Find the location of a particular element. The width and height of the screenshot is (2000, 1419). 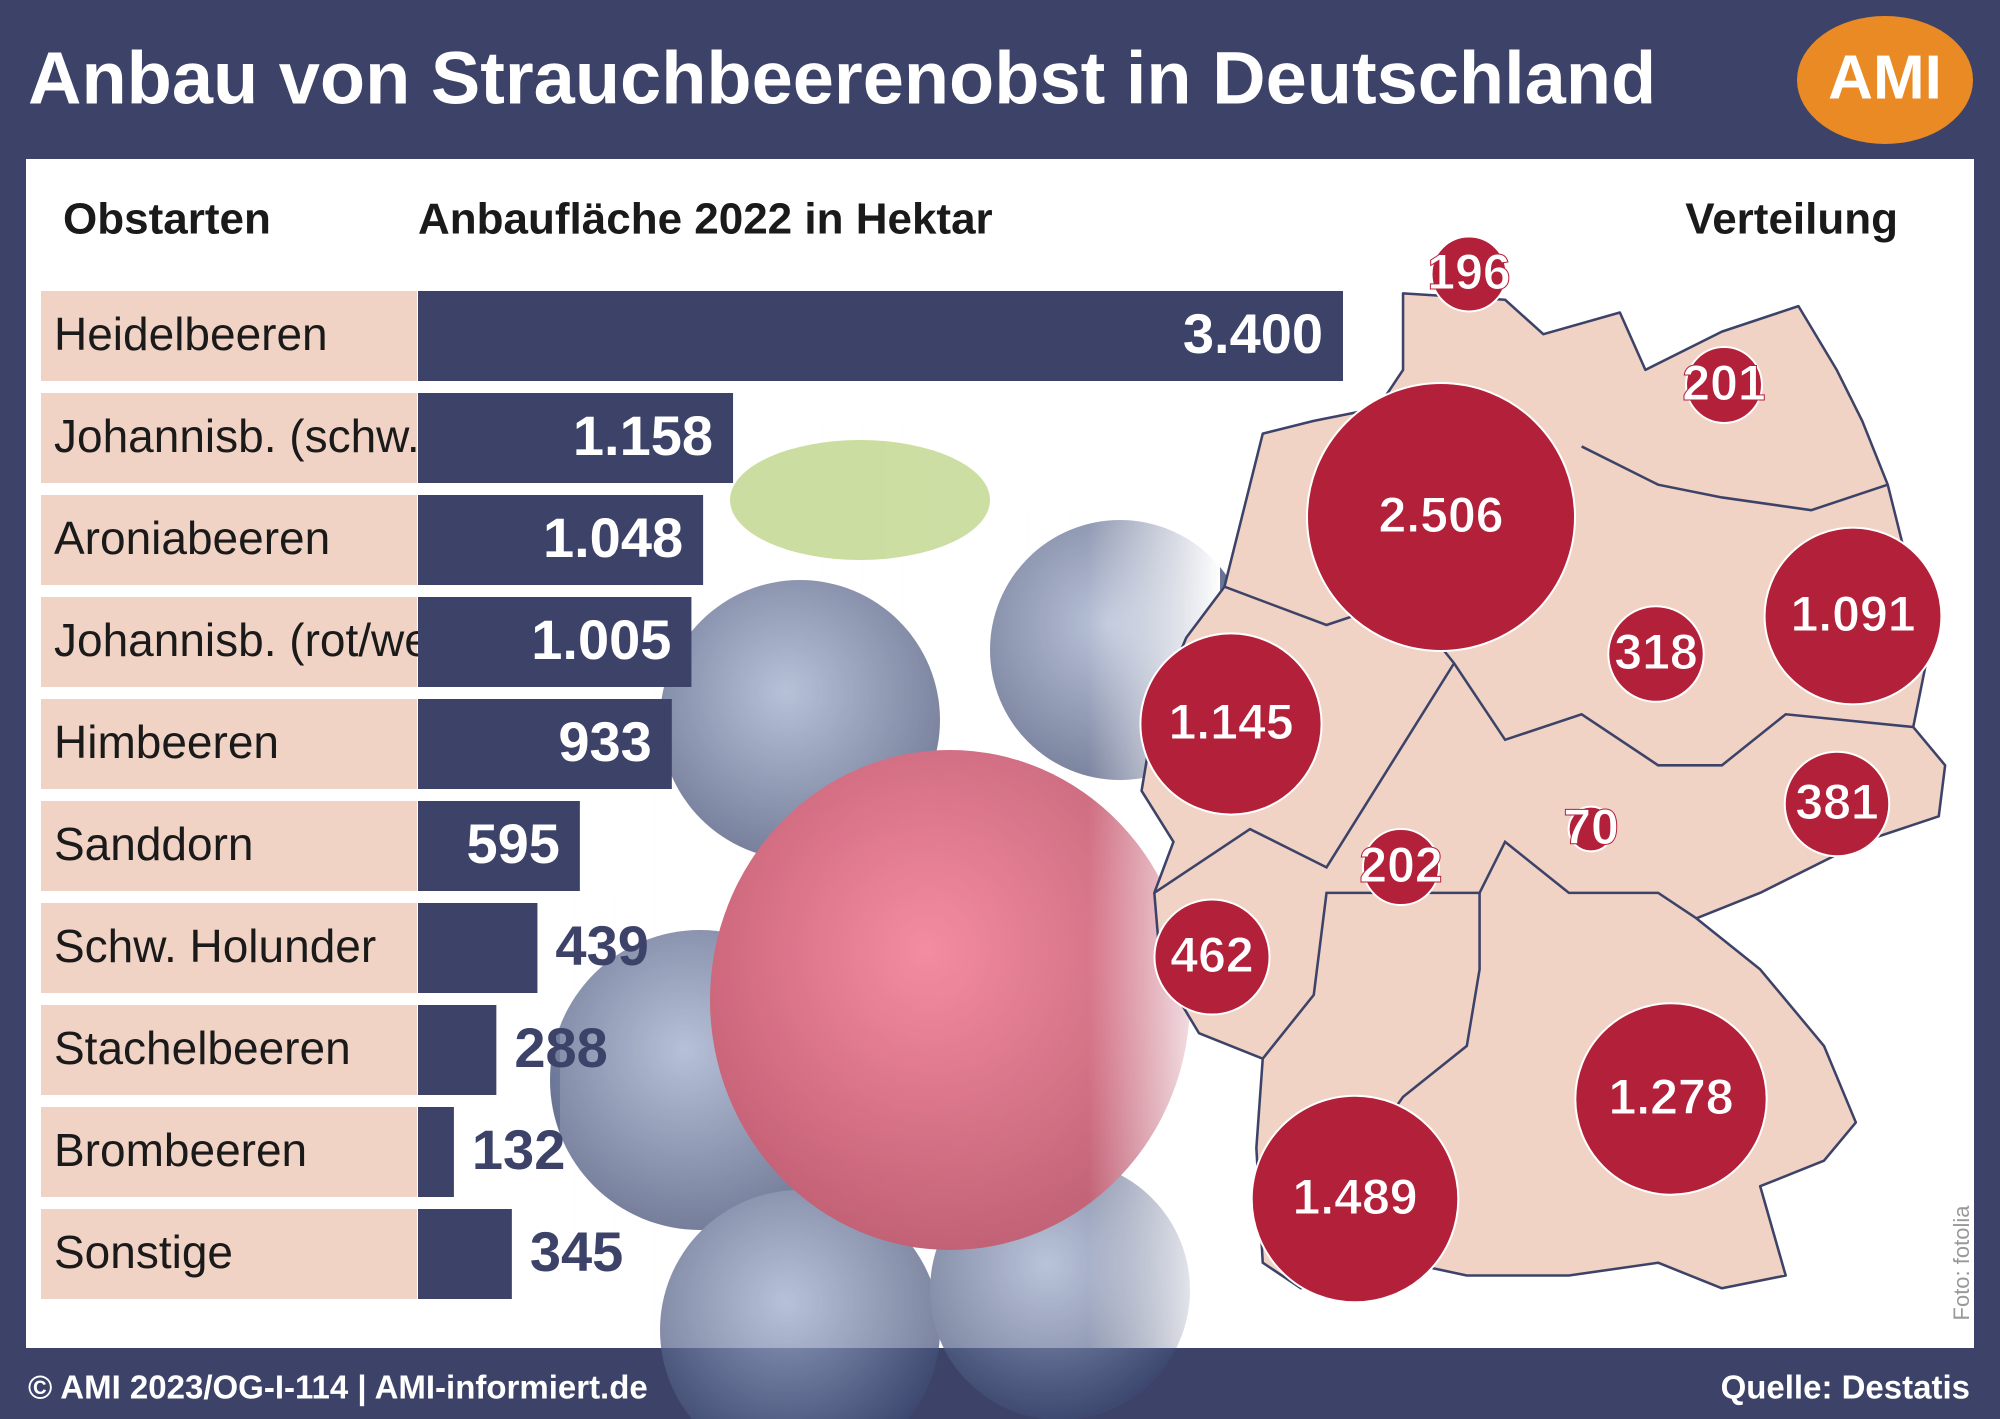

category-label: Sanddorn is located at coordinates (154, 844).